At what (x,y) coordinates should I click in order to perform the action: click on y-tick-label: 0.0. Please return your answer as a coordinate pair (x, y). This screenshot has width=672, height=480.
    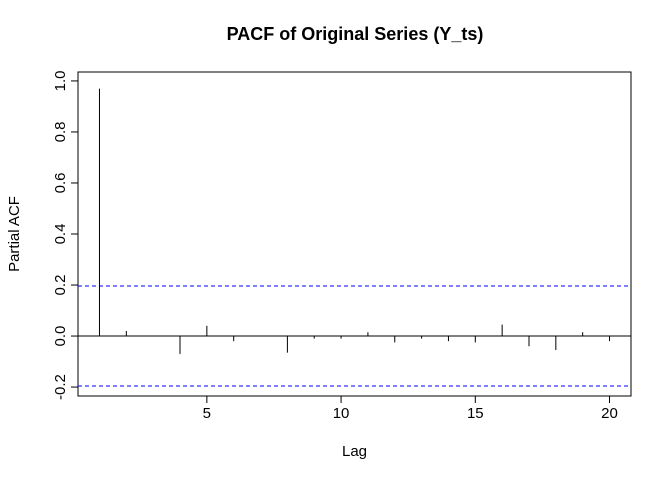
    Looking at the image, I should click on (60, 336).